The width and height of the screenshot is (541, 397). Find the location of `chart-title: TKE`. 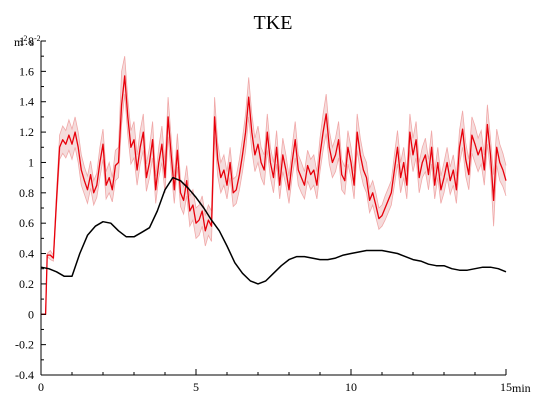

chart-title: TKE is located at coordinates (273, 23).